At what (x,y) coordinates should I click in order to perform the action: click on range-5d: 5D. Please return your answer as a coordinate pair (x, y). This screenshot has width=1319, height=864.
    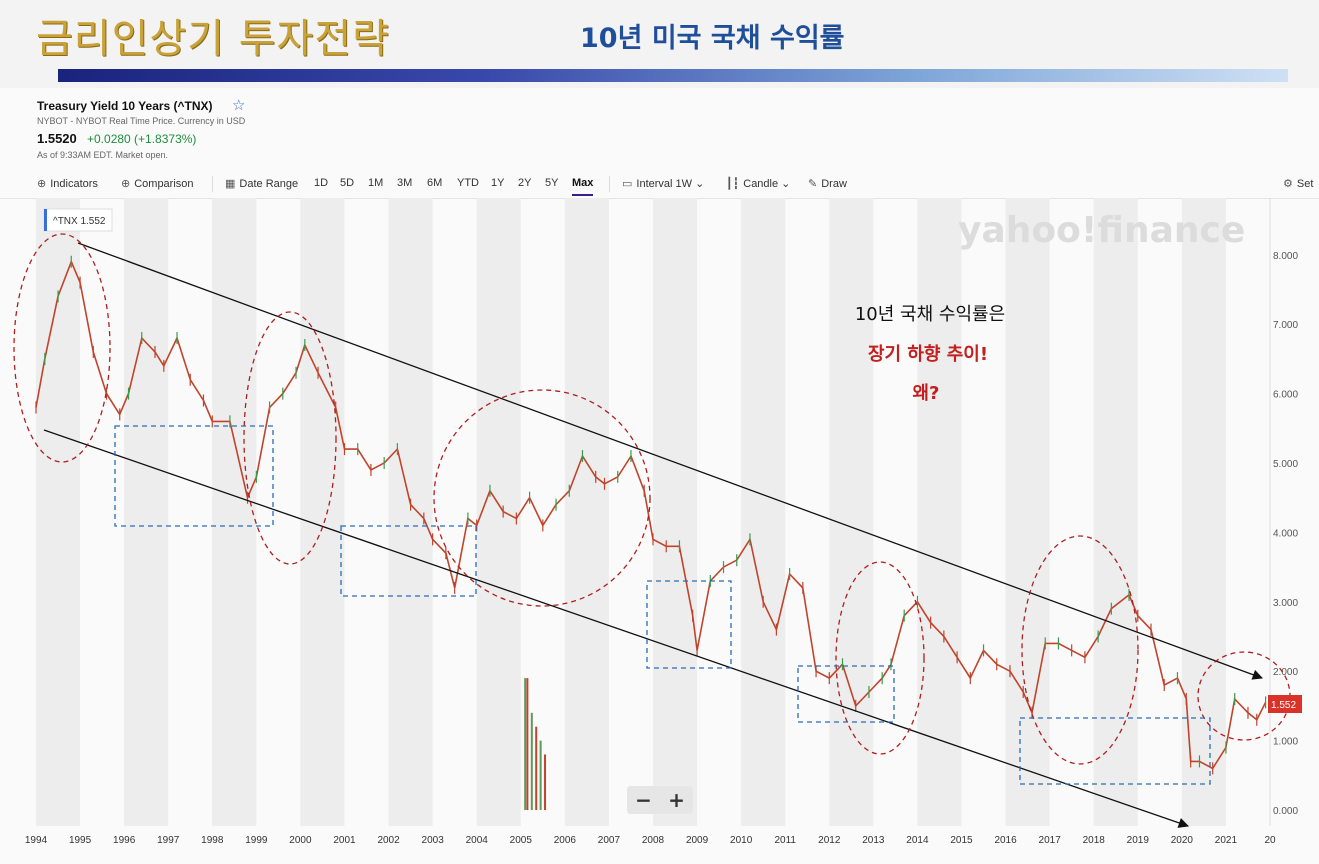
    Looking at the image, I should click on (347, 183).